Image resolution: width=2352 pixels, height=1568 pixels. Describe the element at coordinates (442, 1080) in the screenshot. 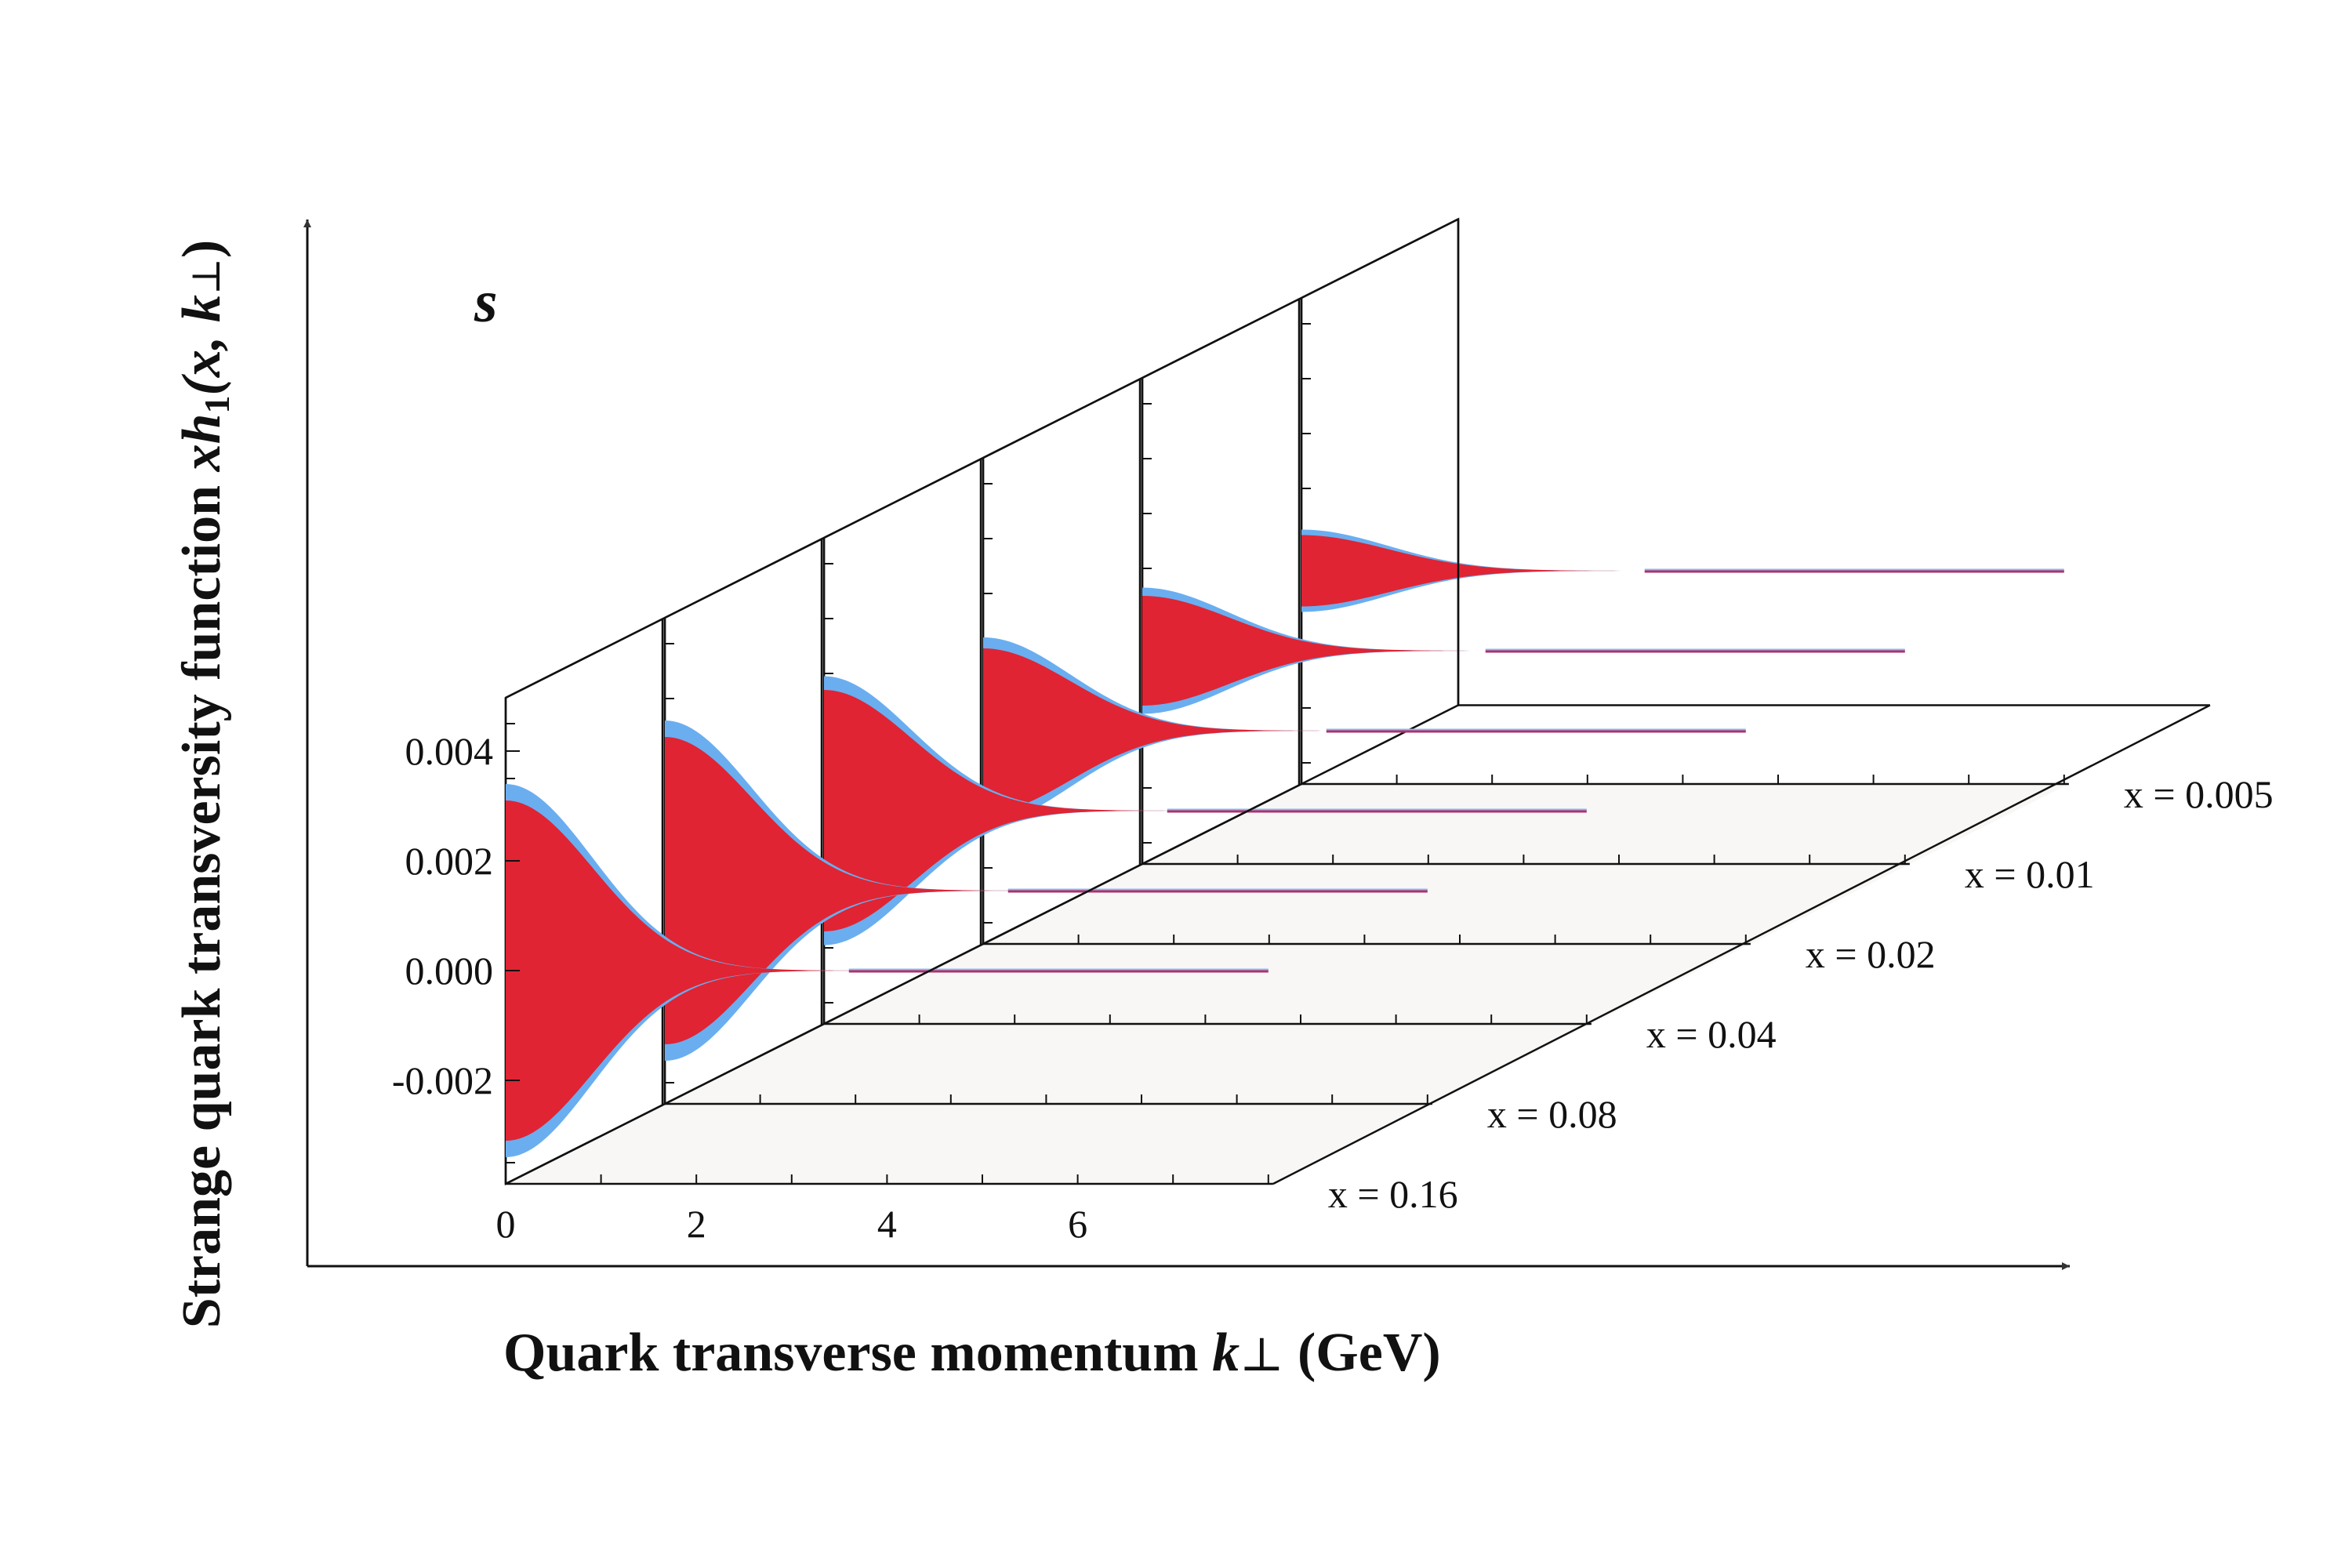

I see `y-tick-label: -0.002` at that location.